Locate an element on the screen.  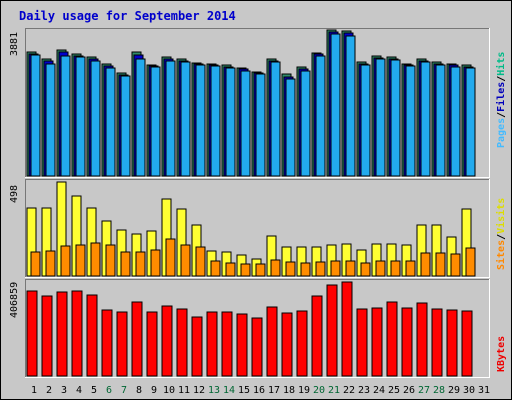
day-label-22: 22 is located at coordinates (349, 390).